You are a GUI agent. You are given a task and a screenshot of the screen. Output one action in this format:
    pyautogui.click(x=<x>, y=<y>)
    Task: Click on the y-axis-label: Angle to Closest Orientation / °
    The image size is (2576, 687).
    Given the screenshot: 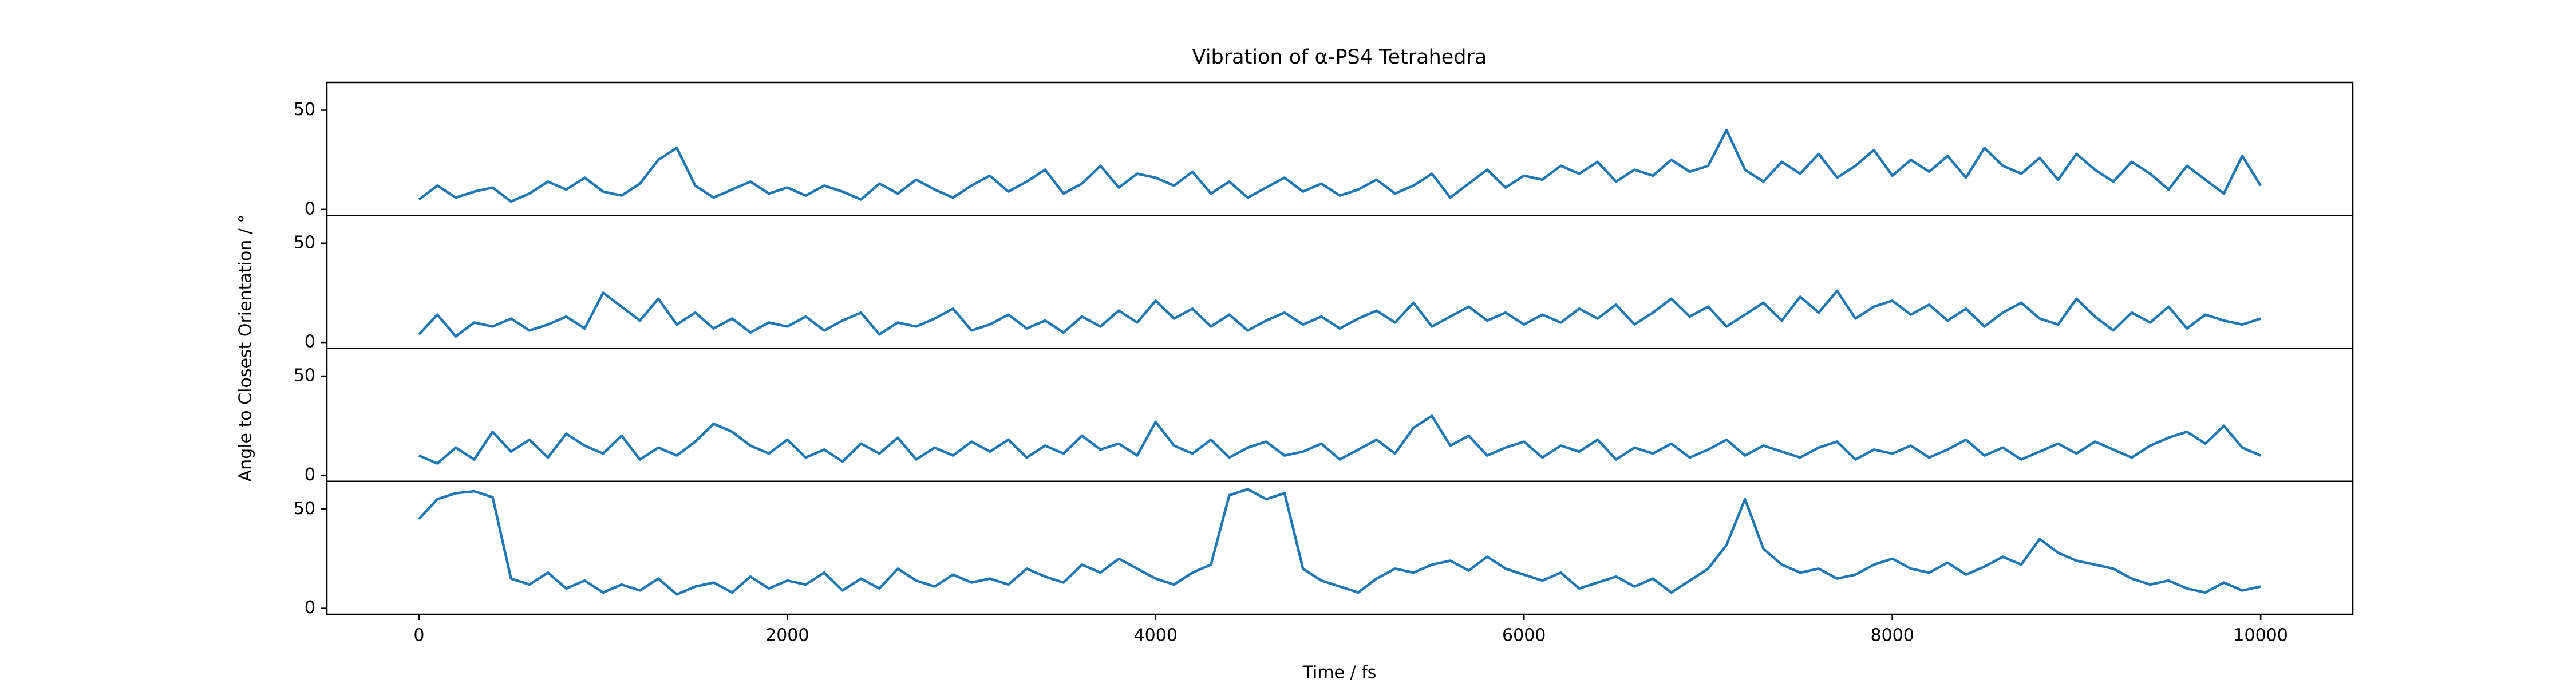 What is the action you would take?
    pyautogui.click(x=246, y=349)
    